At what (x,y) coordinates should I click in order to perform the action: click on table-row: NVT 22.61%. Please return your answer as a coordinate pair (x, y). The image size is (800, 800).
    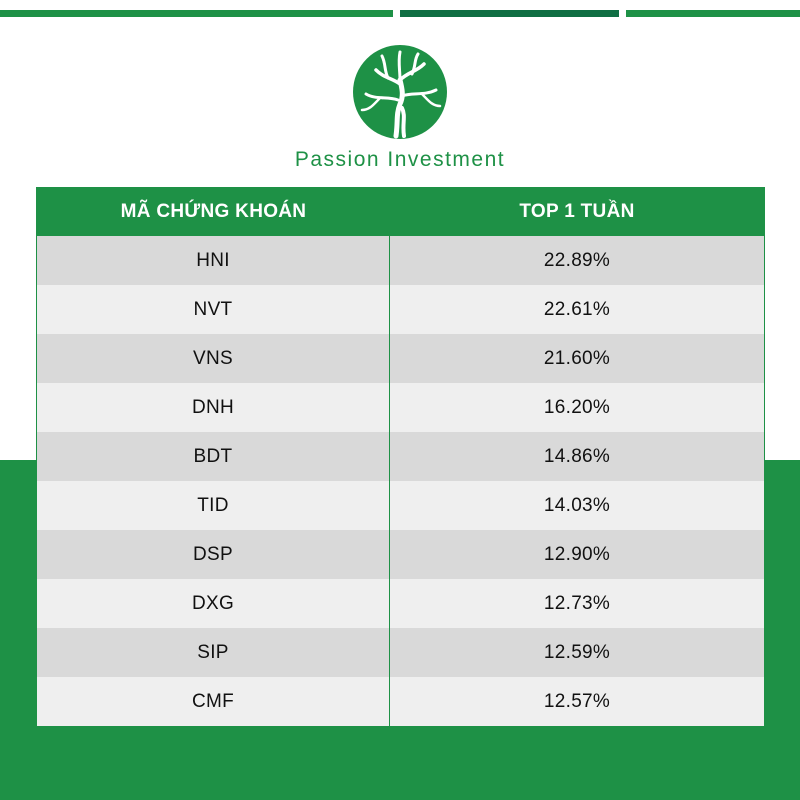
    Looking at the image, I should click on (400, 309).